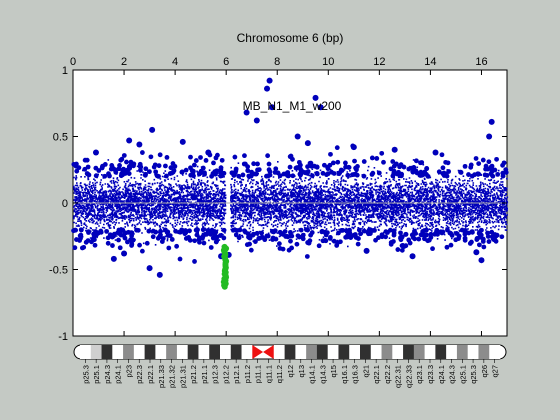 The width and height of the screenshot is (560, 420). Describe the element at coordinates (225, 374) in the screenshot. I see `band-label: p12.2` at that location.